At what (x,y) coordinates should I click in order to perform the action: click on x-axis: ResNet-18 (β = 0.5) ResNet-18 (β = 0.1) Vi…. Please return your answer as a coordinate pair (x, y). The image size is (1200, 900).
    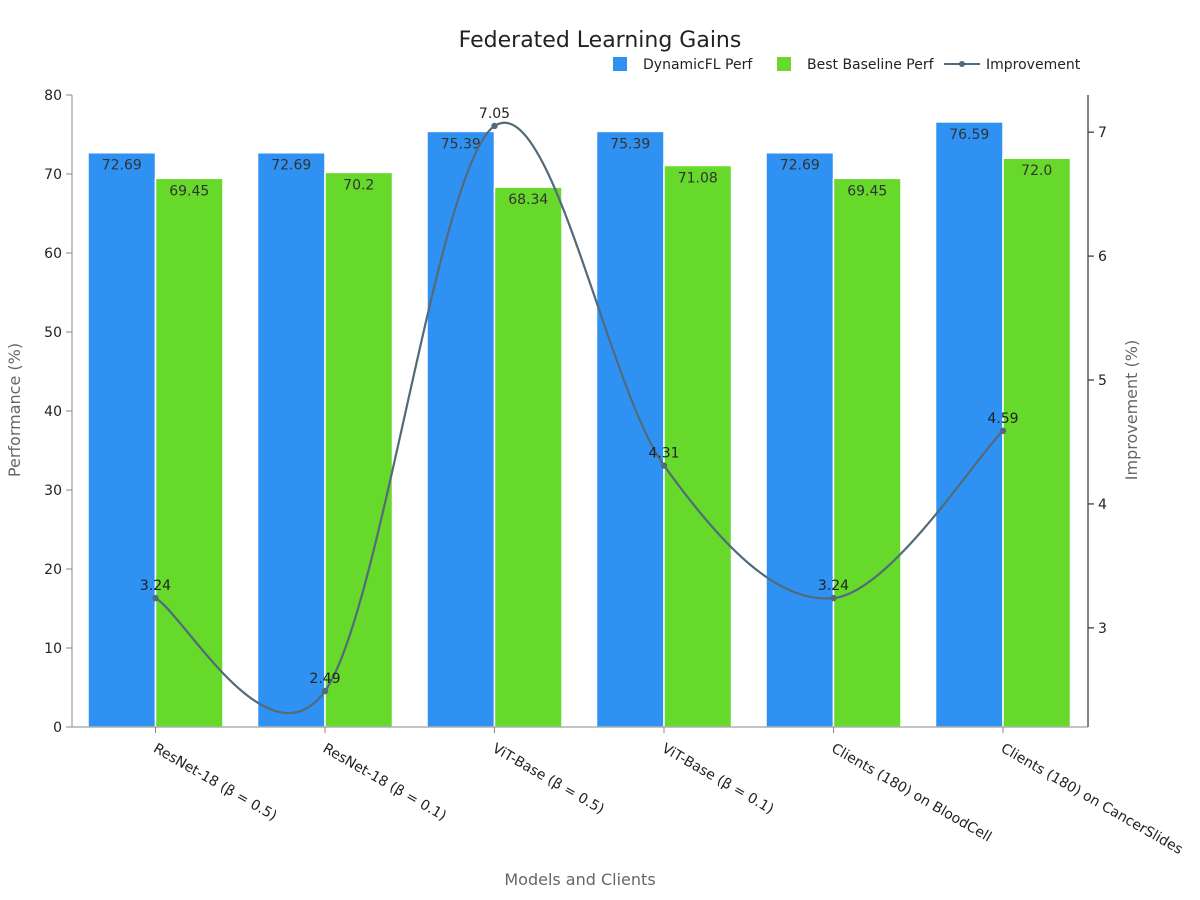
    Looking at the image, I should click on (628, 792).